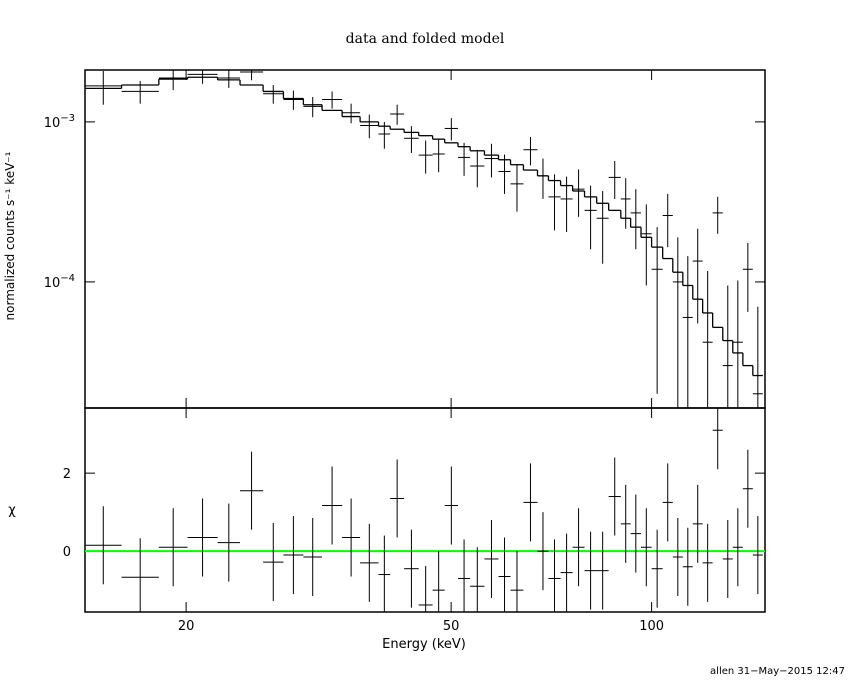 The height and width of the screenshot is (680, 850). Describe the element at coordinates (425, 39) in the screenshot. I see `chart-title: data and folded model` at that location.